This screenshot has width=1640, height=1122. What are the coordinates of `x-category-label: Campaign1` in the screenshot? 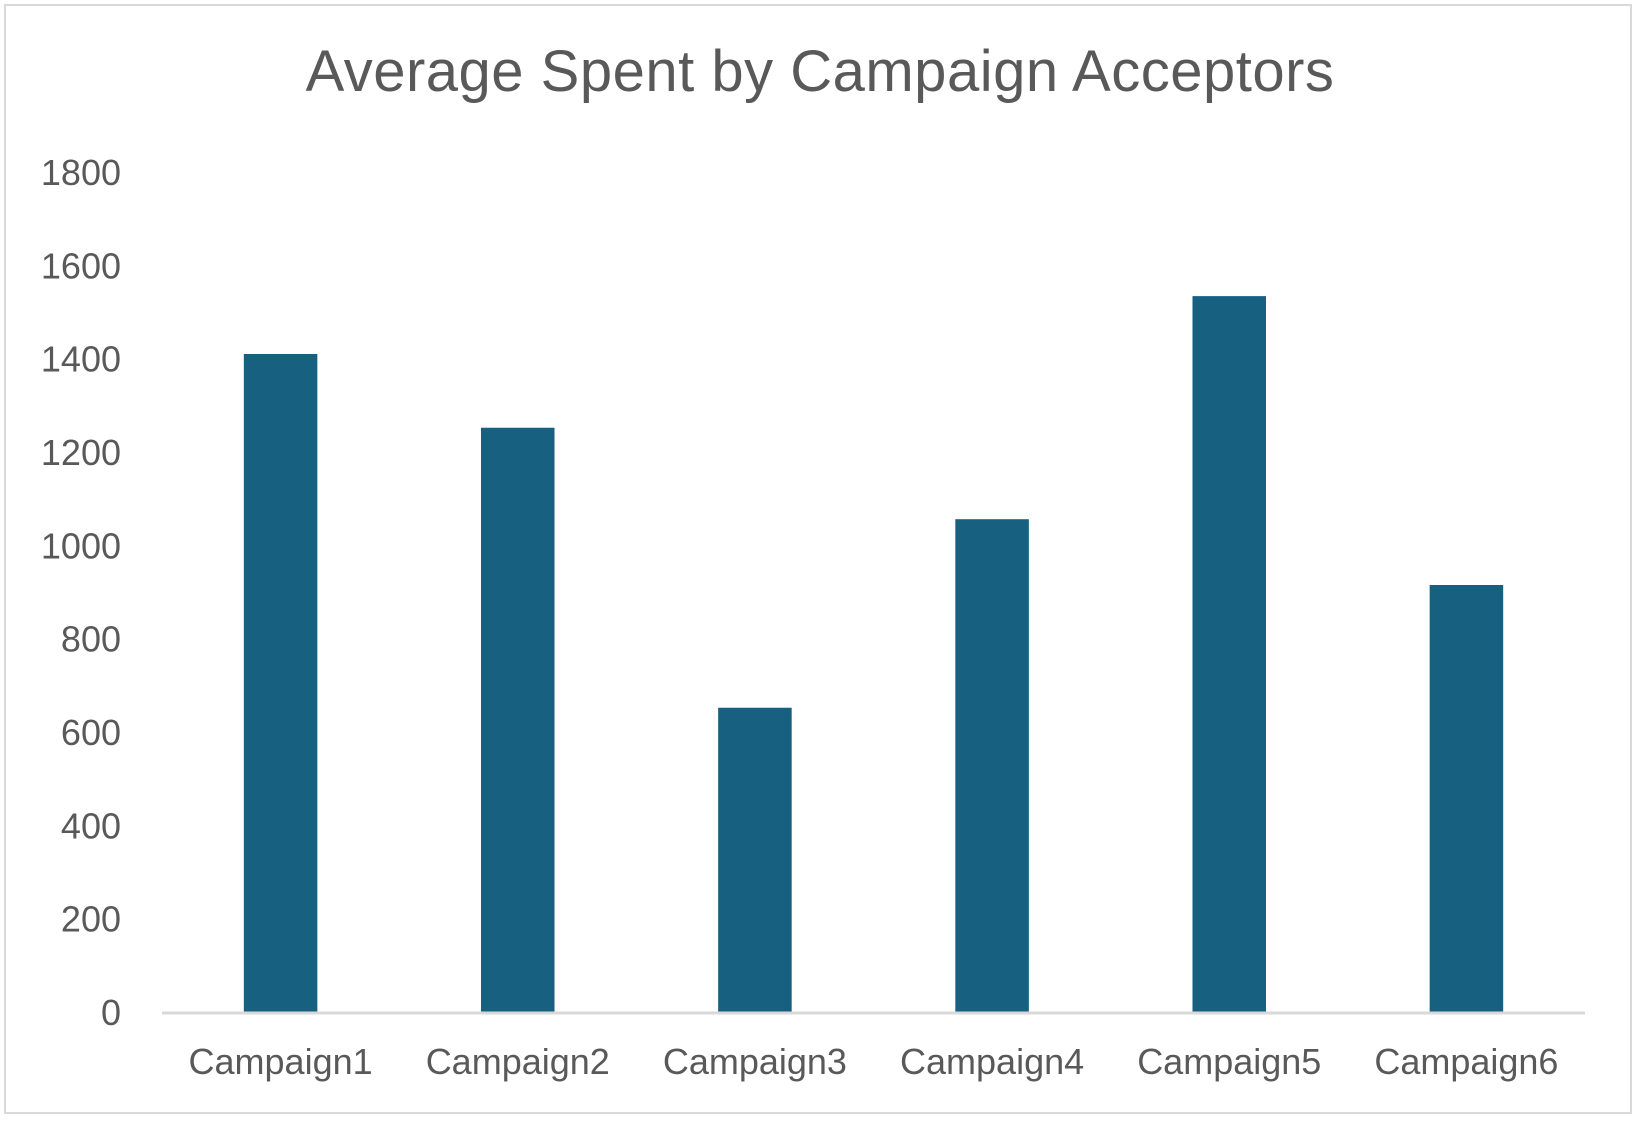 It's located at (281, 1061).